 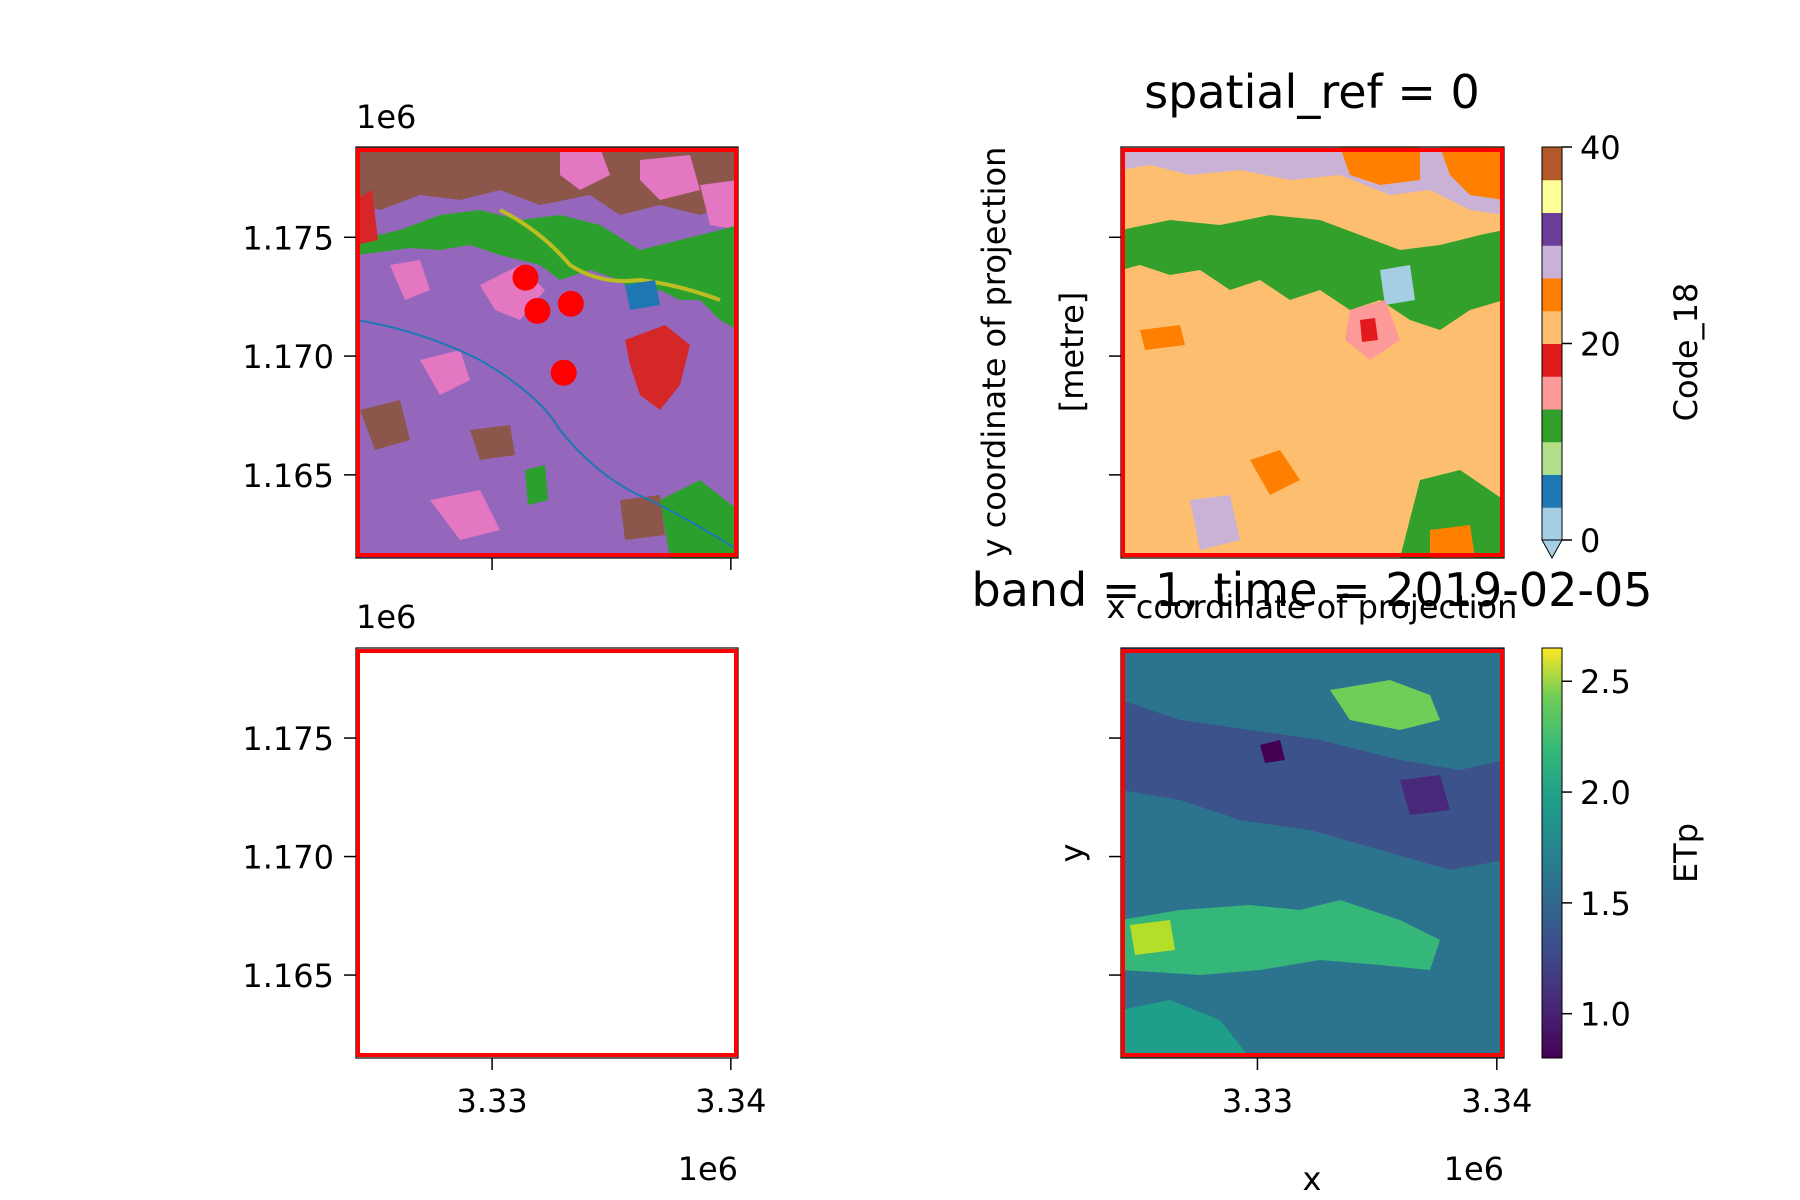 What do you see at coordinates (288, 238) in the screenshot?
I see `ytick-label-top-left: 1.175` at bounding box center [288, 238].